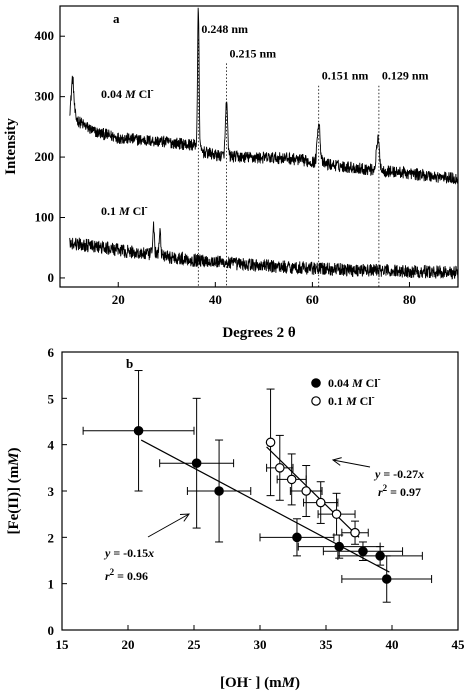 This screenshot has width=474, height=697. I want to click on a-ytick-label-200: 200, so click(45, 156).